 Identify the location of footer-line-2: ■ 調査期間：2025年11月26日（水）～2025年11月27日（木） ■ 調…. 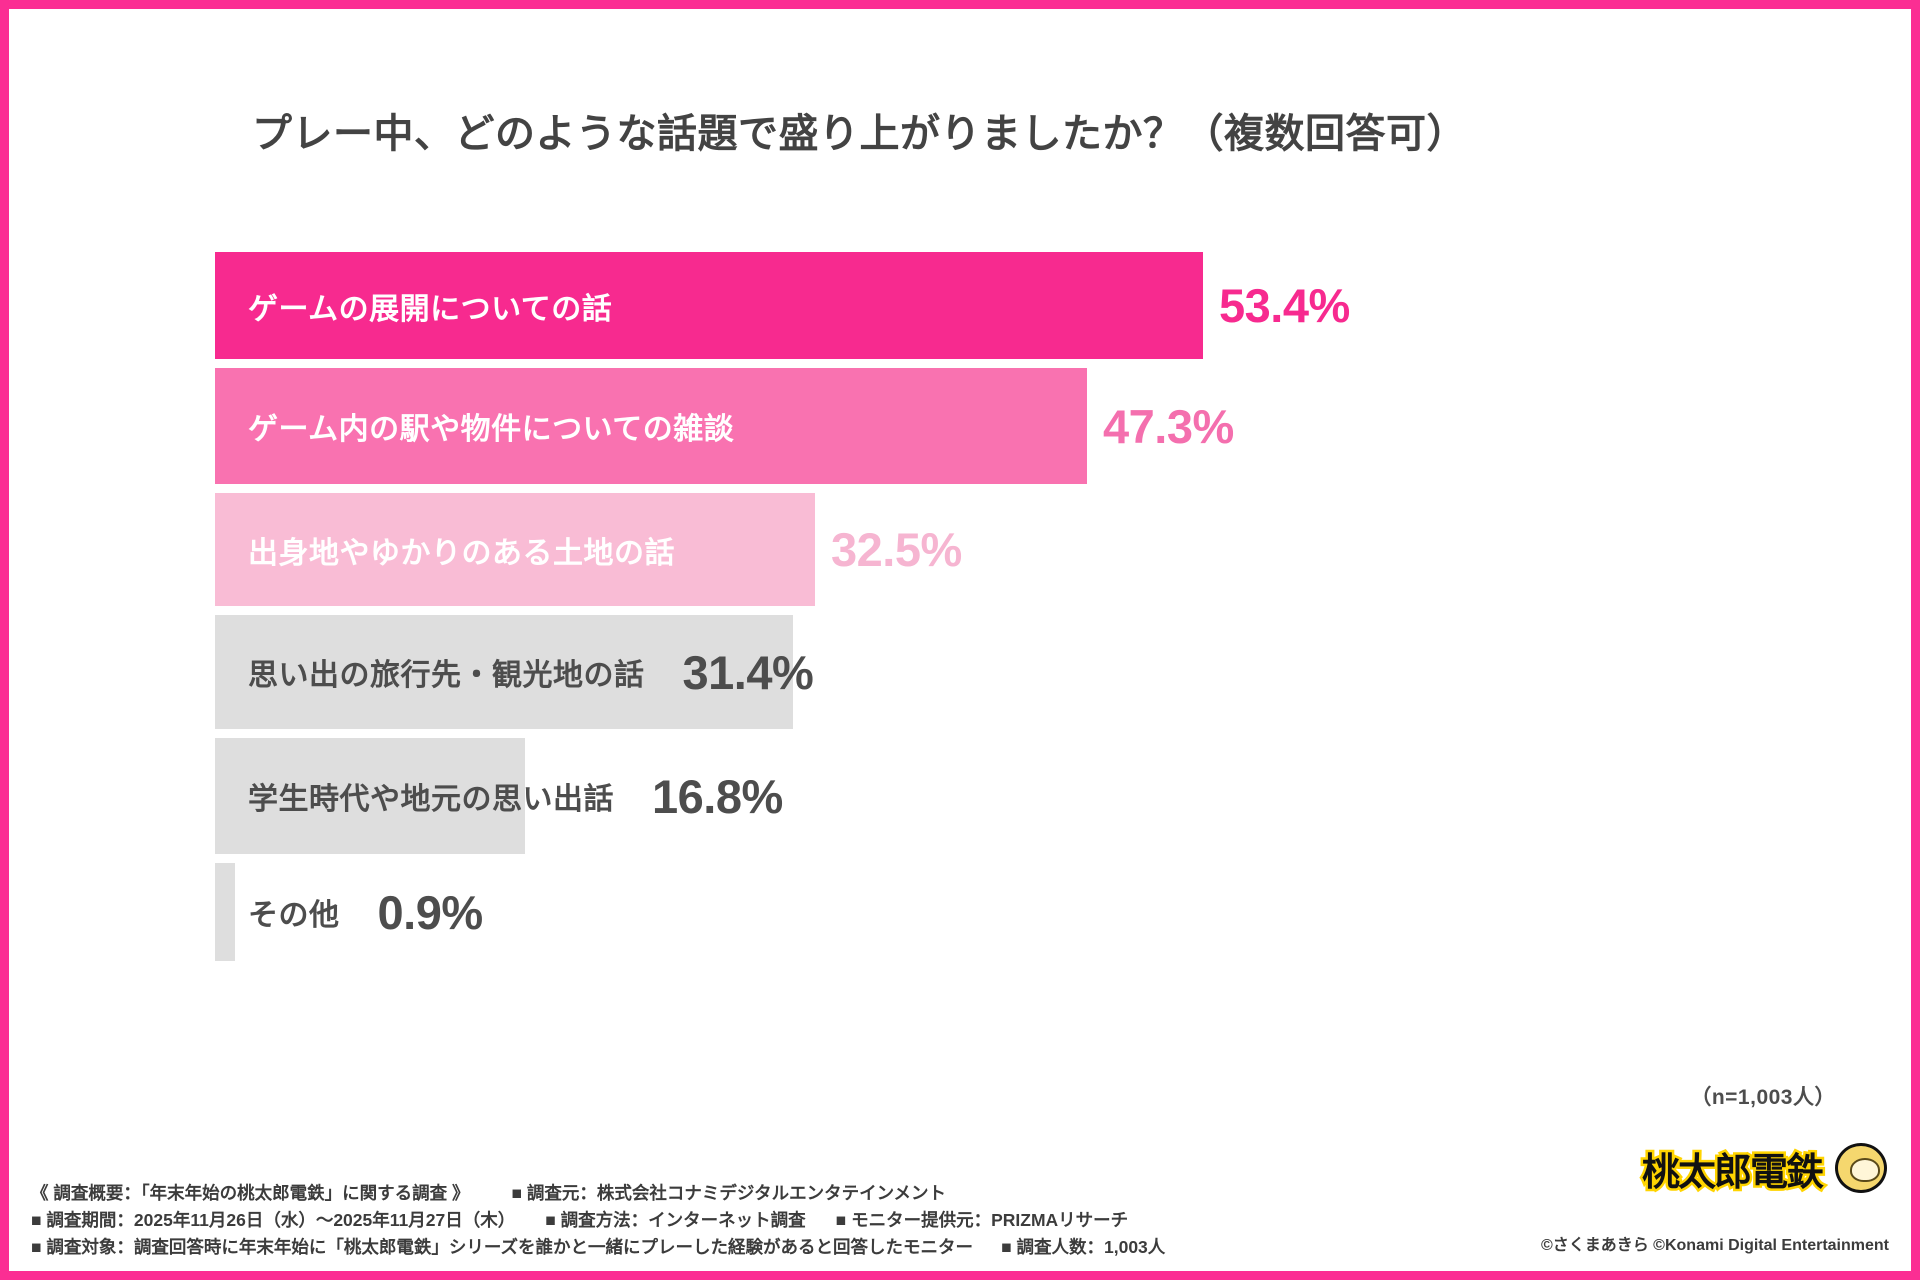
(960, 1220).